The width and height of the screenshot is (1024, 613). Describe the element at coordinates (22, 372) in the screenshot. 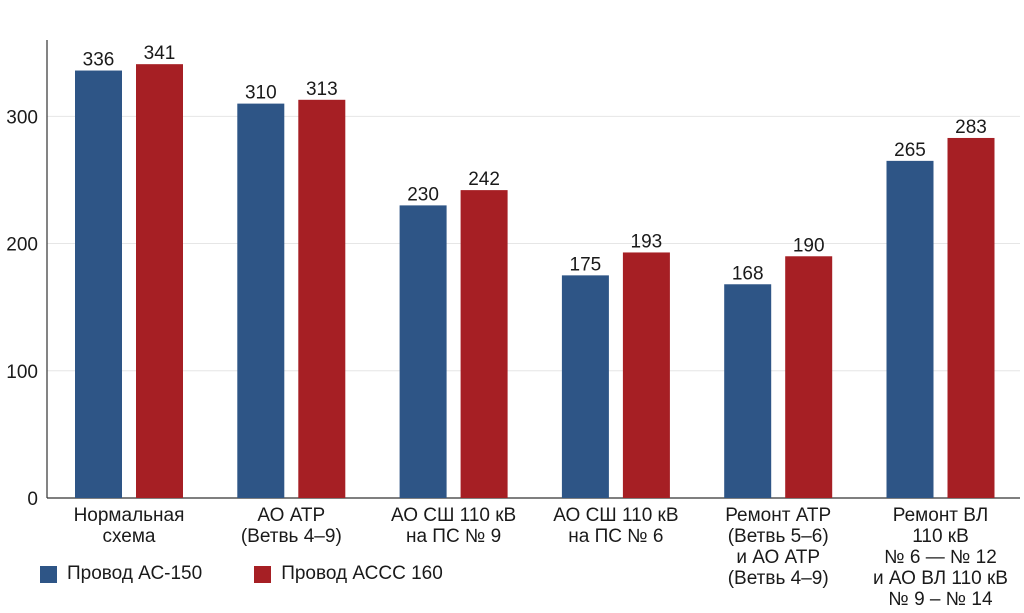

I see `y-tick-label: 100` at that location.